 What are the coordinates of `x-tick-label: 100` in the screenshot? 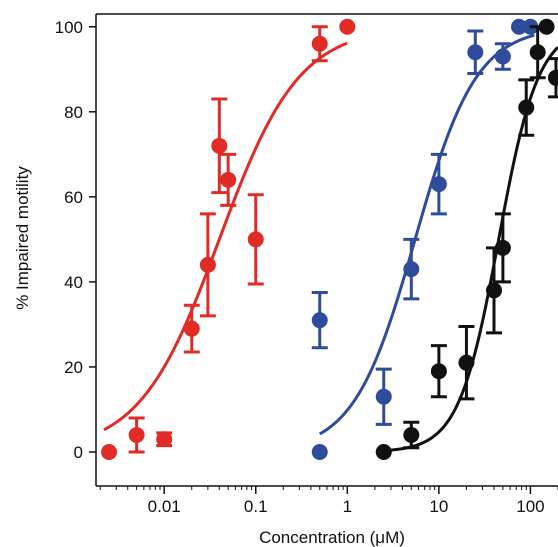 It's located at (530, 506).